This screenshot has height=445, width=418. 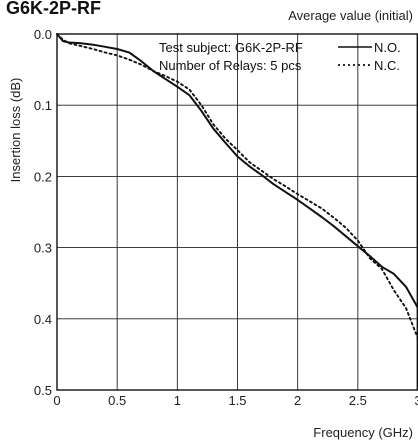 What do you see at coordinates (230, 65) in the screenshot?
I see `legend-relay-count: Number of Relays: 5 pcs` at bounding box center [230, 65].